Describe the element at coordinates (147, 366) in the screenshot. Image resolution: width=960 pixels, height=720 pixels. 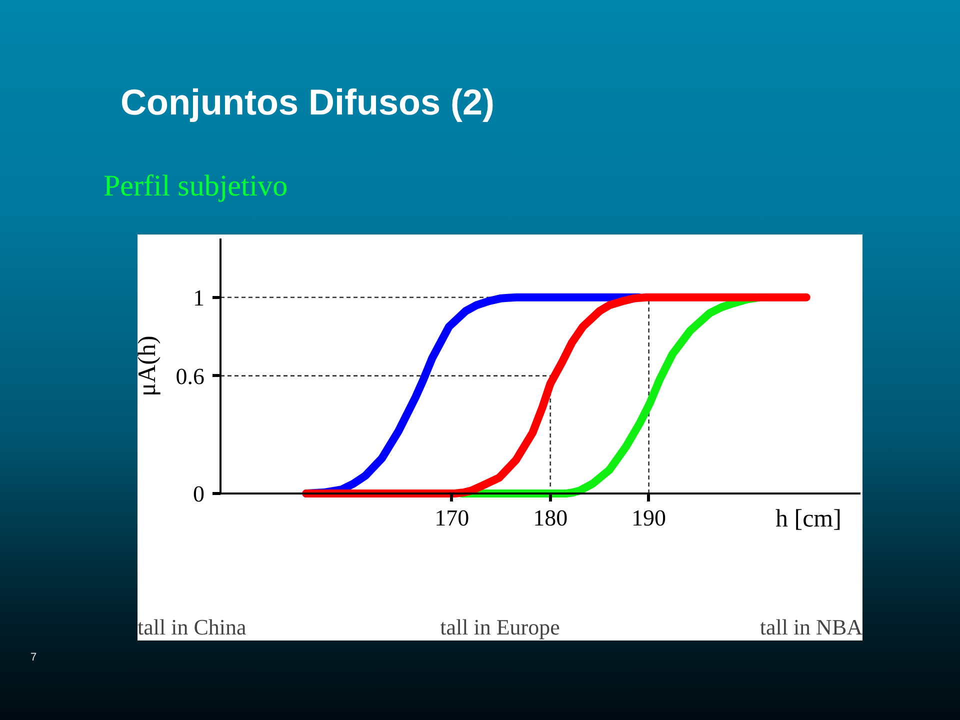
I see `y-axis-title: μA(h)` at that location.